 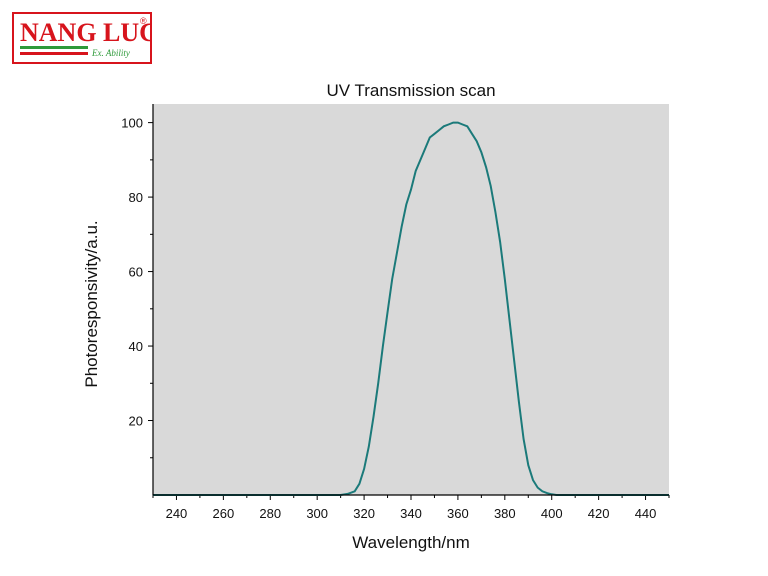 What do you see at coordinates (458, 513) in the screenshot?
I see `x-tick-label: 360` at bounding box center [458, 513].